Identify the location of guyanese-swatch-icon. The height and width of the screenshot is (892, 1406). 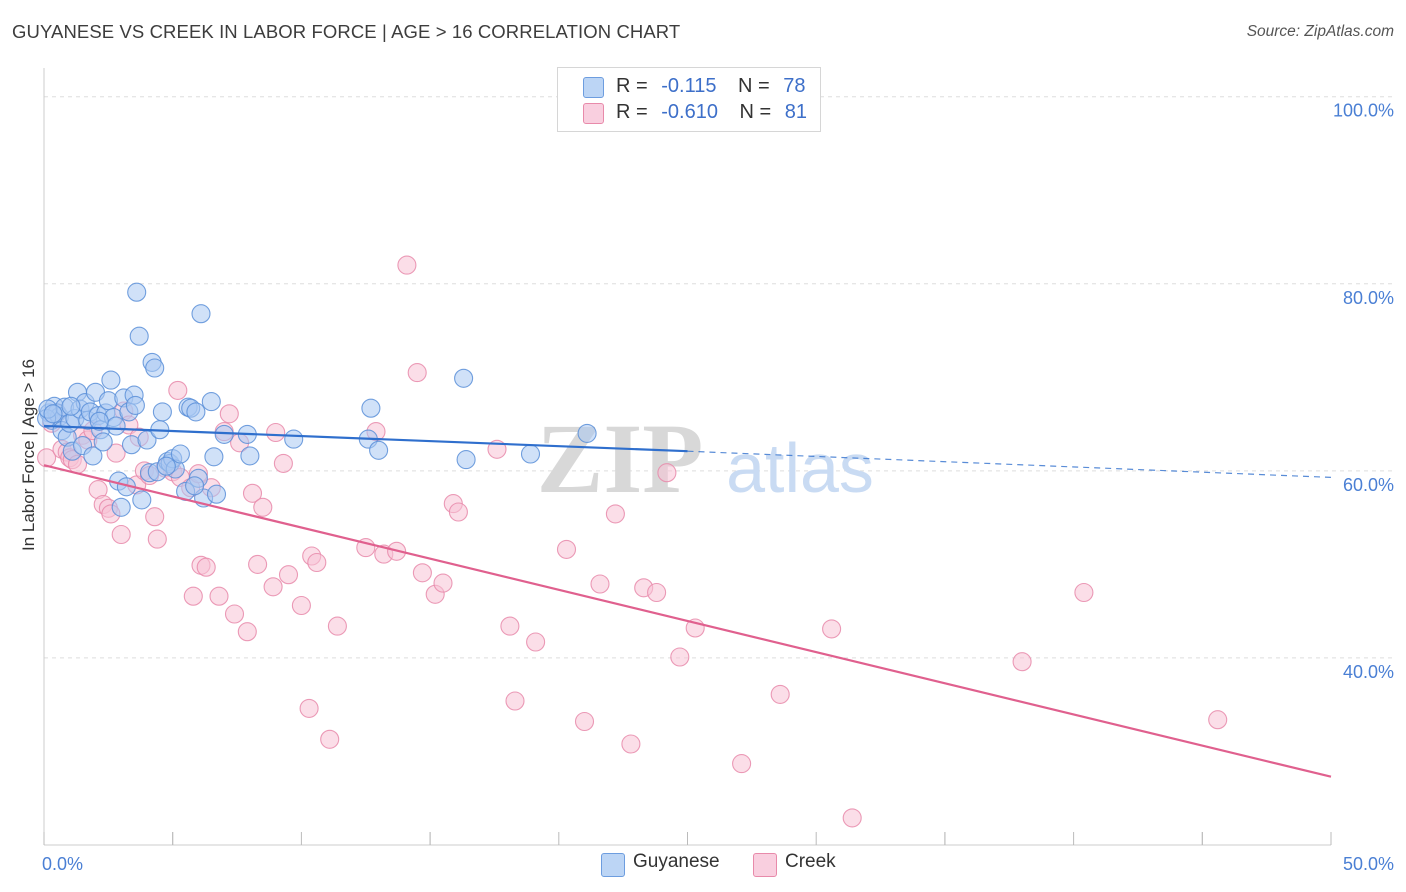
(593, 87).